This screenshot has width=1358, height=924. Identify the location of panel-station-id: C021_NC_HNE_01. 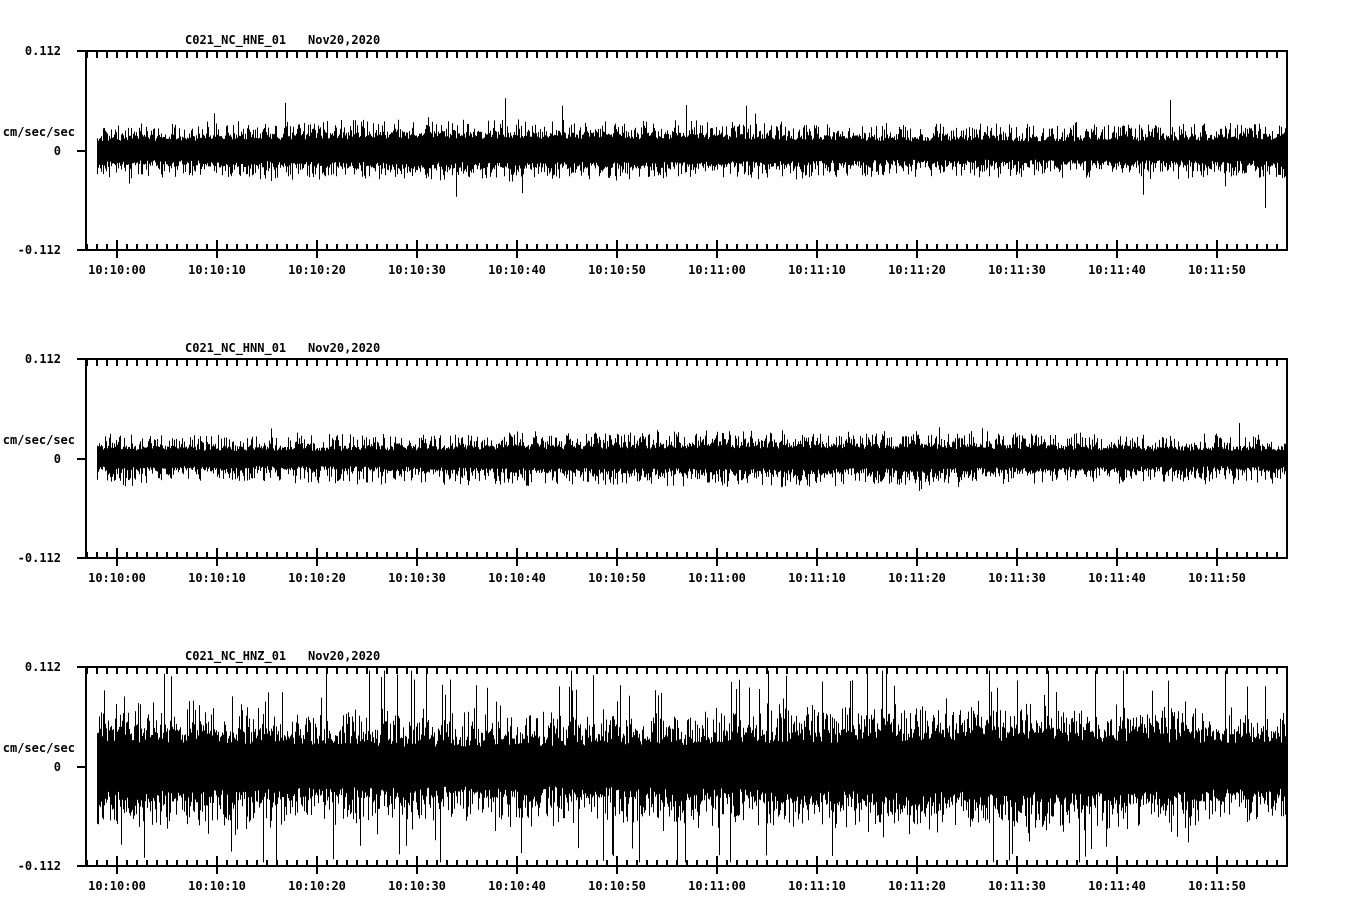
(236, 40).